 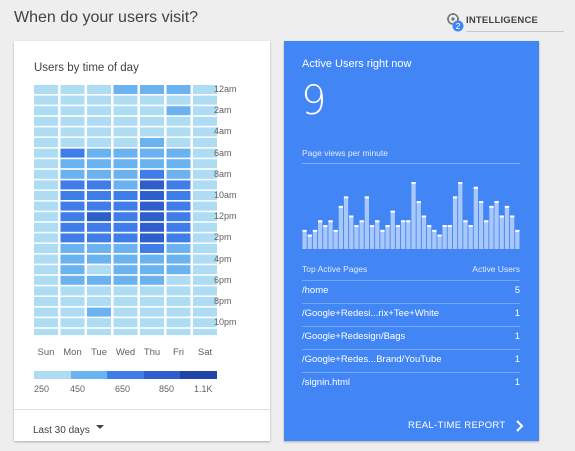 What do you see at coordinates (61, 430) in the screenshot?
I see `date-range-label: Last 30 days` at bounding box center [61, 430].